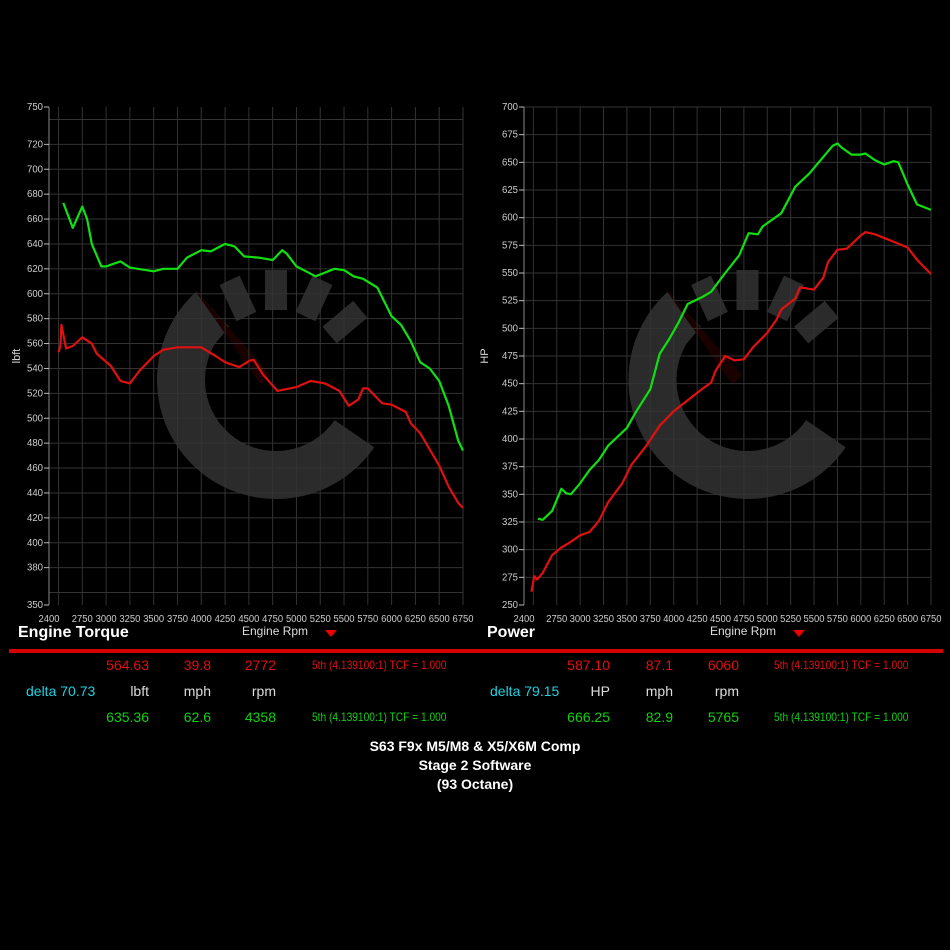 The image size is (950, 950). I want to click on power-xtick-label: 6750, so click(931, 619).